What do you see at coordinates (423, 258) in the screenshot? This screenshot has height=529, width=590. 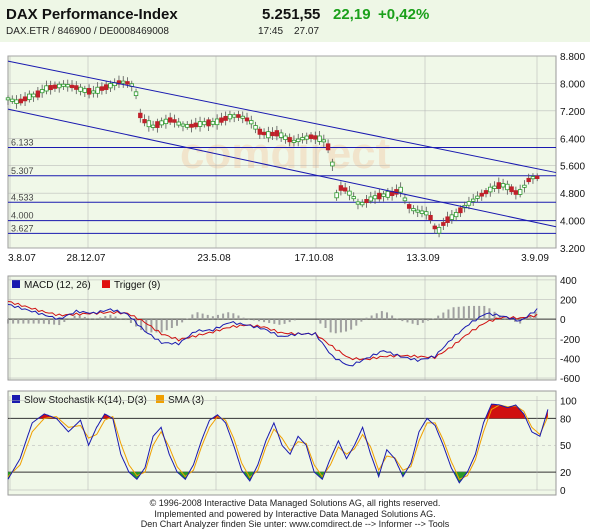 I see `price-x-tick-label: 13.3.09` at bounding box center [423, 258].